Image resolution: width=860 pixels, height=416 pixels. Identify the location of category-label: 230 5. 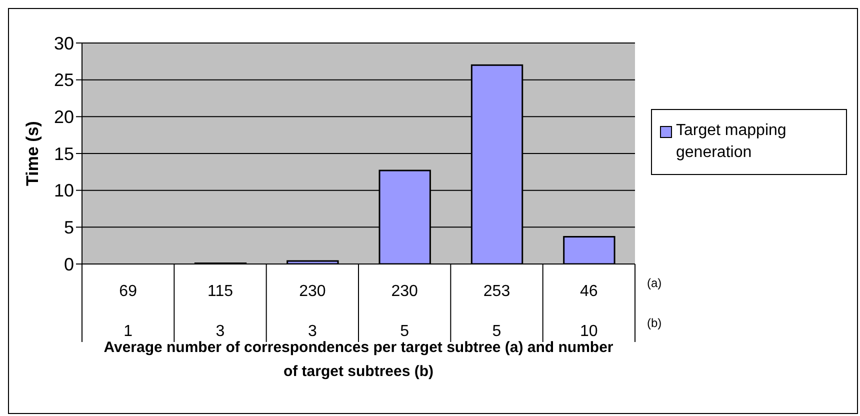
(404, 311).